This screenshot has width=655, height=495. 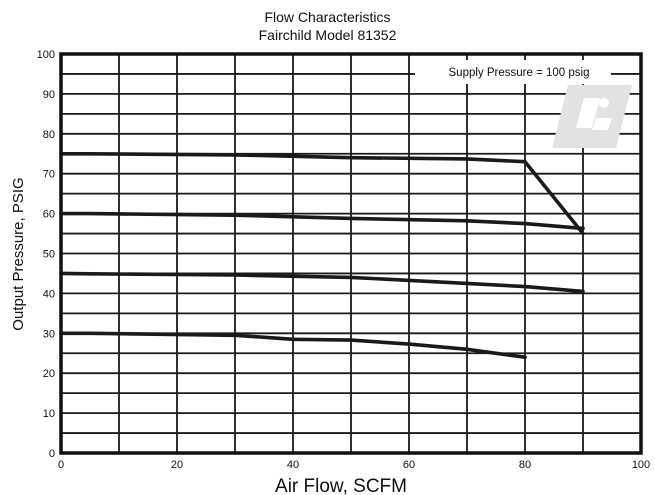 What do you see at coordinates (49, 374) in the screenshot?
I see `y-tick-label: 20` at bounding box center [49, 374].